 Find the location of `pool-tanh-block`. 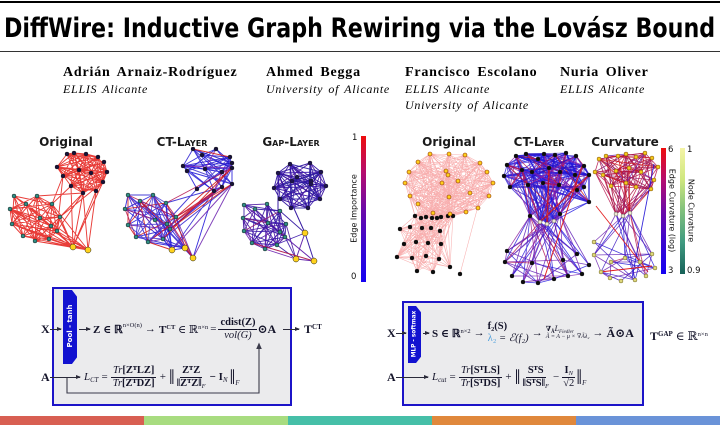

pool-tanh-block is located at coordinates (70, 327).